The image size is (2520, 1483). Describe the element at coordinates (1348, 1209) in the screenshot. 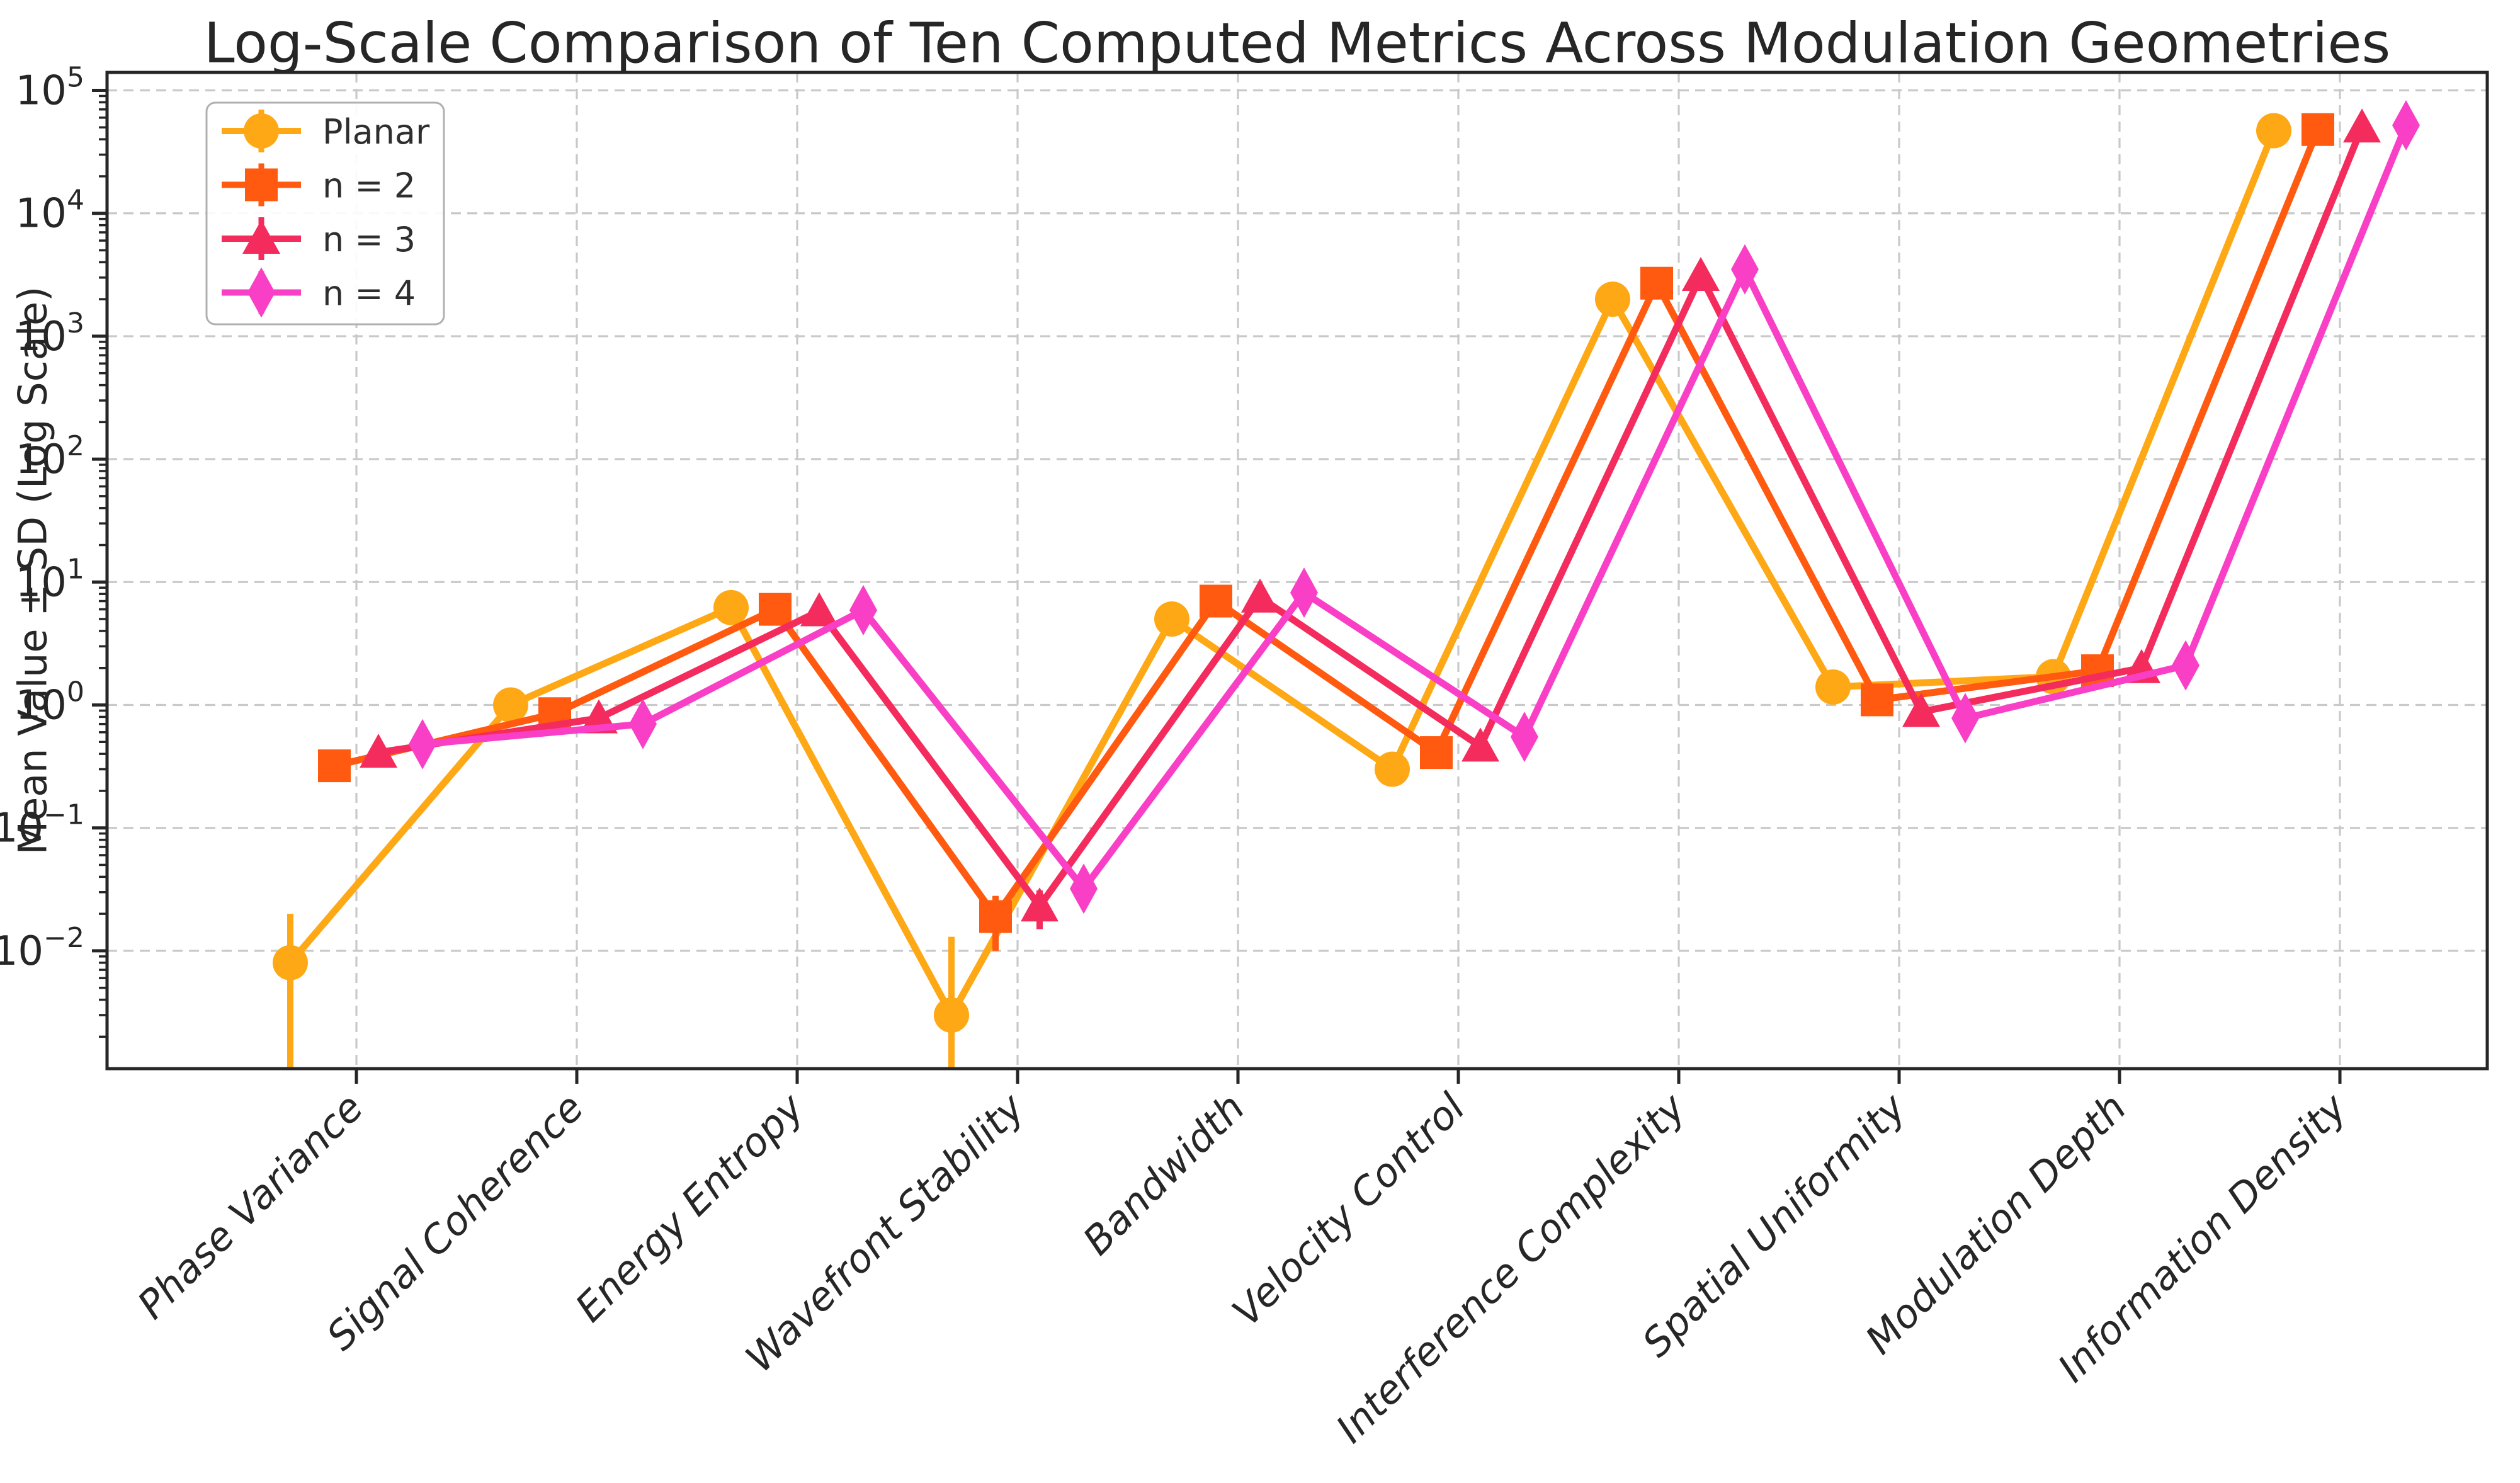

I see `x-tick-label: Velocity Control` at that location.